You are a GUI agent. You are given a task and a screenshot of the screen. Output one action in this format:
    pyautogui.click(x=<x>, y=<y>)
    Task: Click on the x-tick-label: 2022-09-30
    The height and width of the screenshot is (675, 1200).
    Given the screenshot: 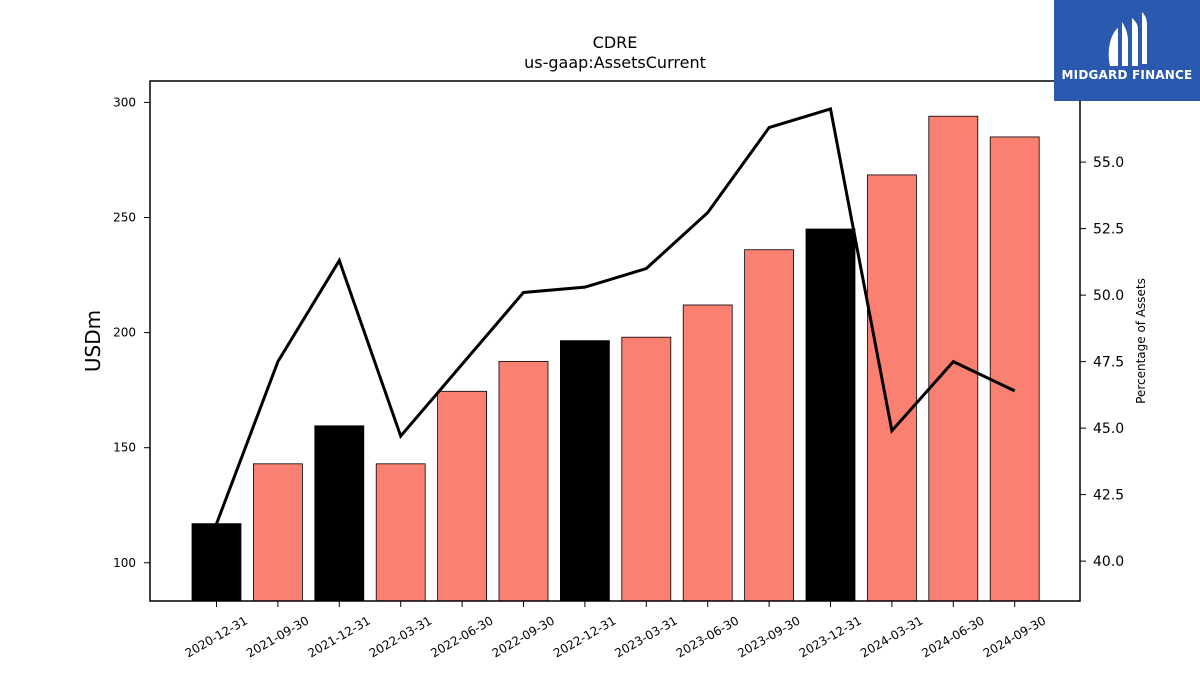 What is the action you would take?
    pyautogui.click(x=523, y=636)
    